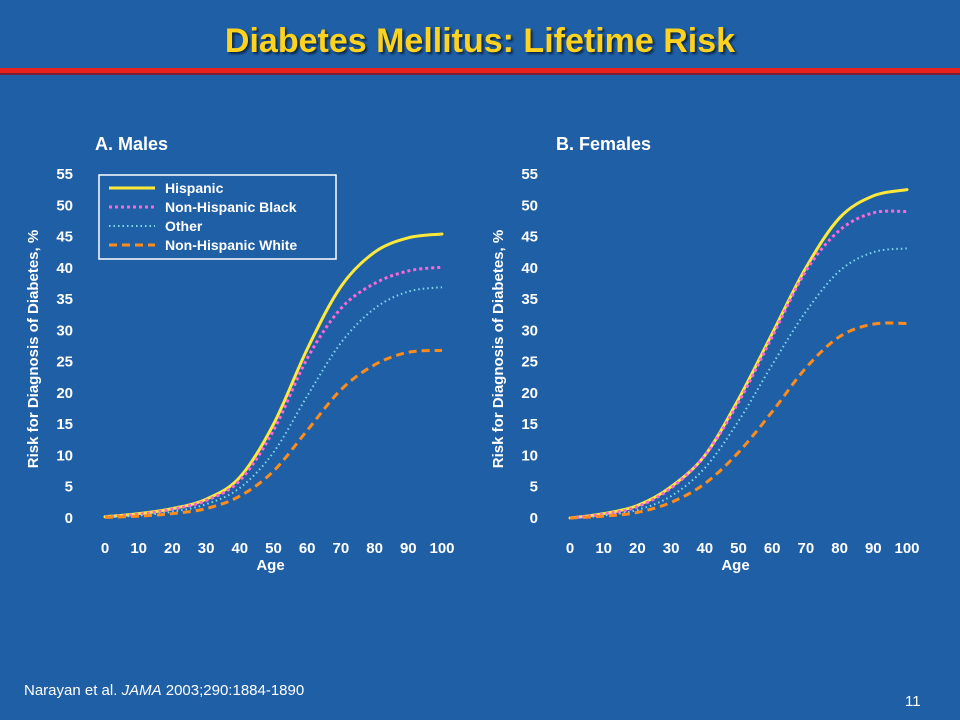 Image resolution: width=960 pixels, height=720 pixels. What do you see at coordinates (131, 144) in the screenshot?
I see `panel-title: A. Males` at bounding box center [131, 144].